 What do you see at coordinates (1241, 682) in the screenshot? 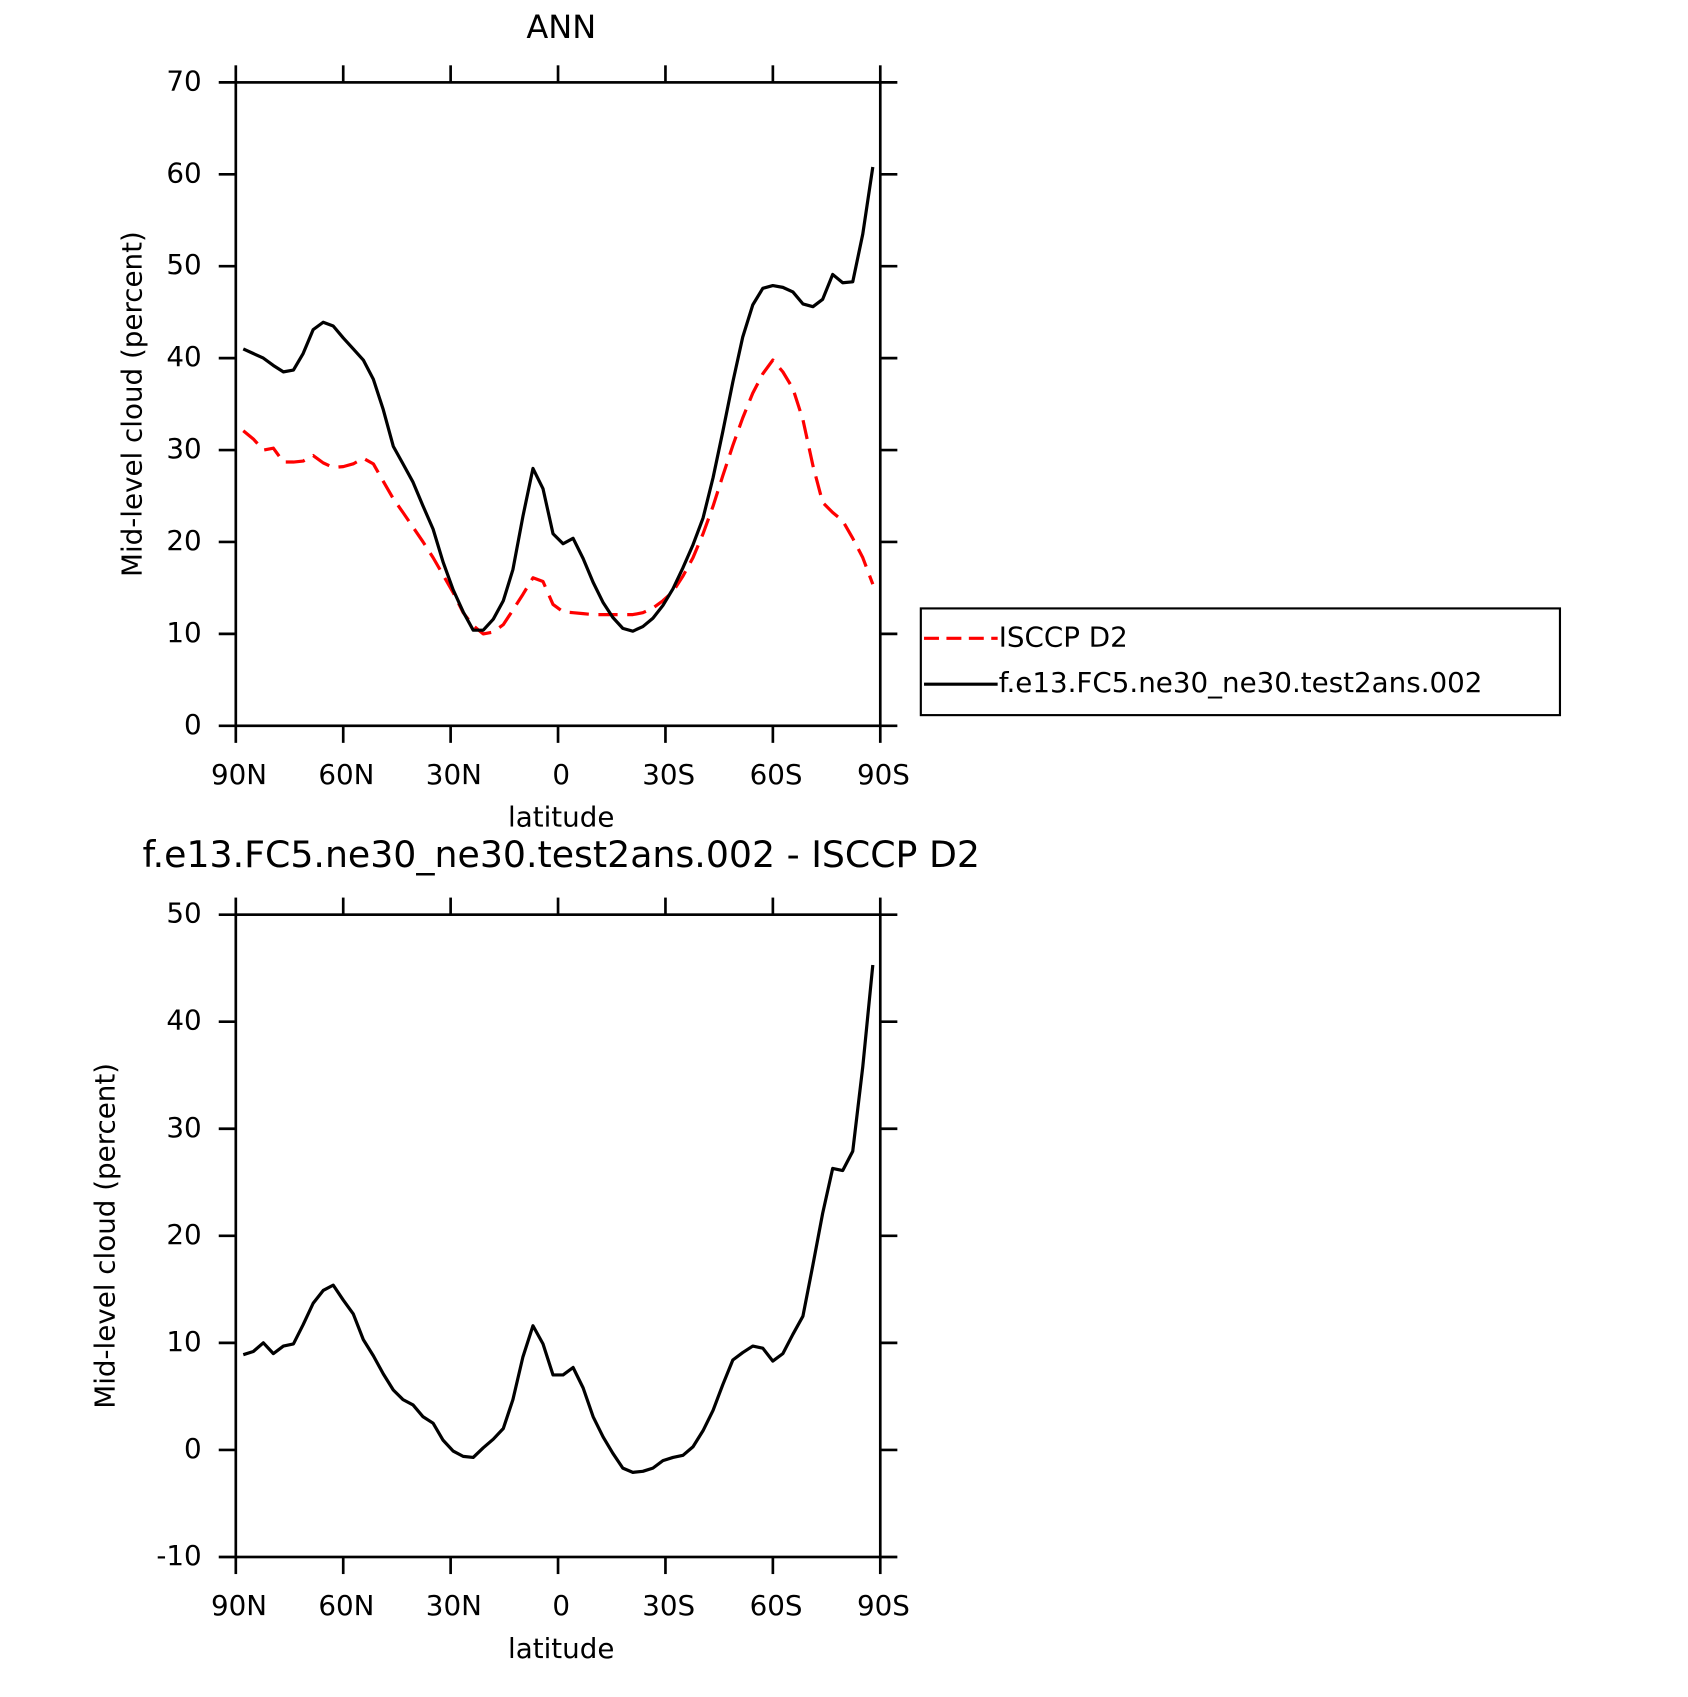
I see `legend-label: f.e13.FC5.ne30_ne30.test2ans.002` at bounding box center [1241, 682].